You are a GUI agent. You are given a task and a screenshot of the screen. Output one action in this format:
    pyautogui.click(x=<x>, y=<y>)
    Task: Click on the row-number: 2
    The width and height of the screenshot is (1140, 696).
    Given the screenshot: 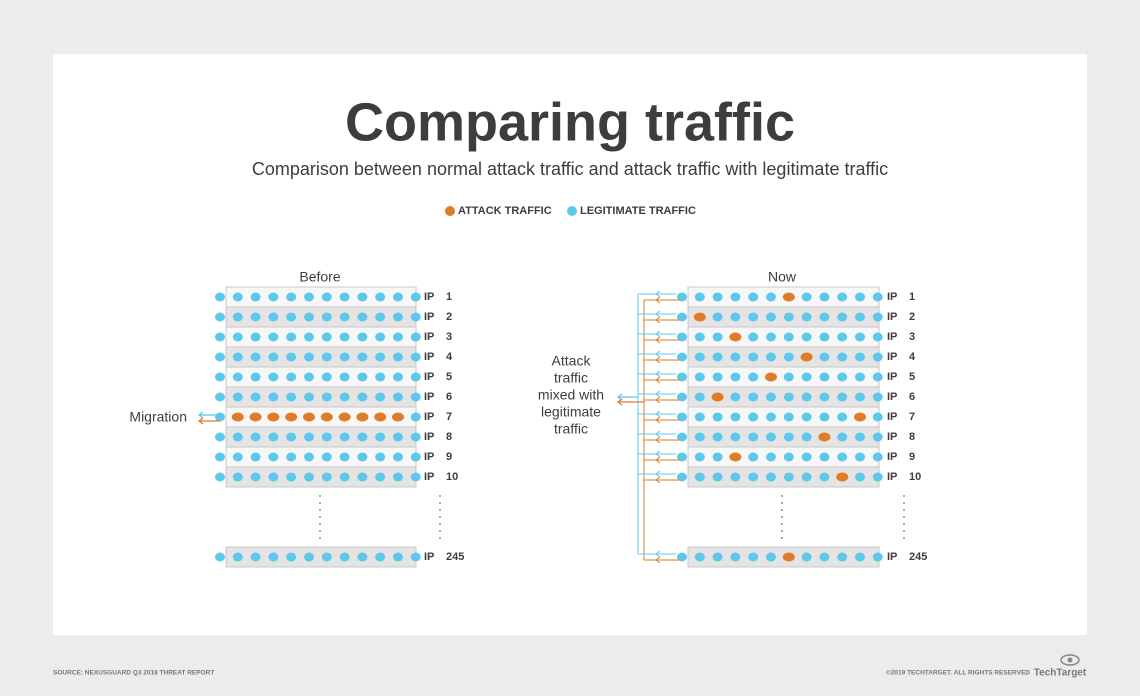 What is the action you would take?
    pyautogui.click(x=449, y=317)
    